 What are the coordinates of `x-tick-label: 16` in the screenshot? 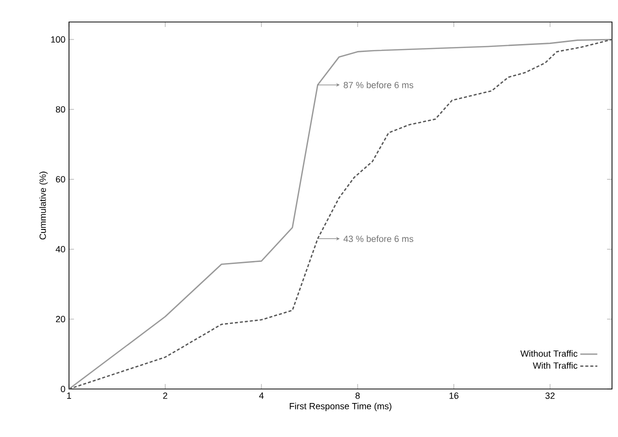 It's located at (454, 395).